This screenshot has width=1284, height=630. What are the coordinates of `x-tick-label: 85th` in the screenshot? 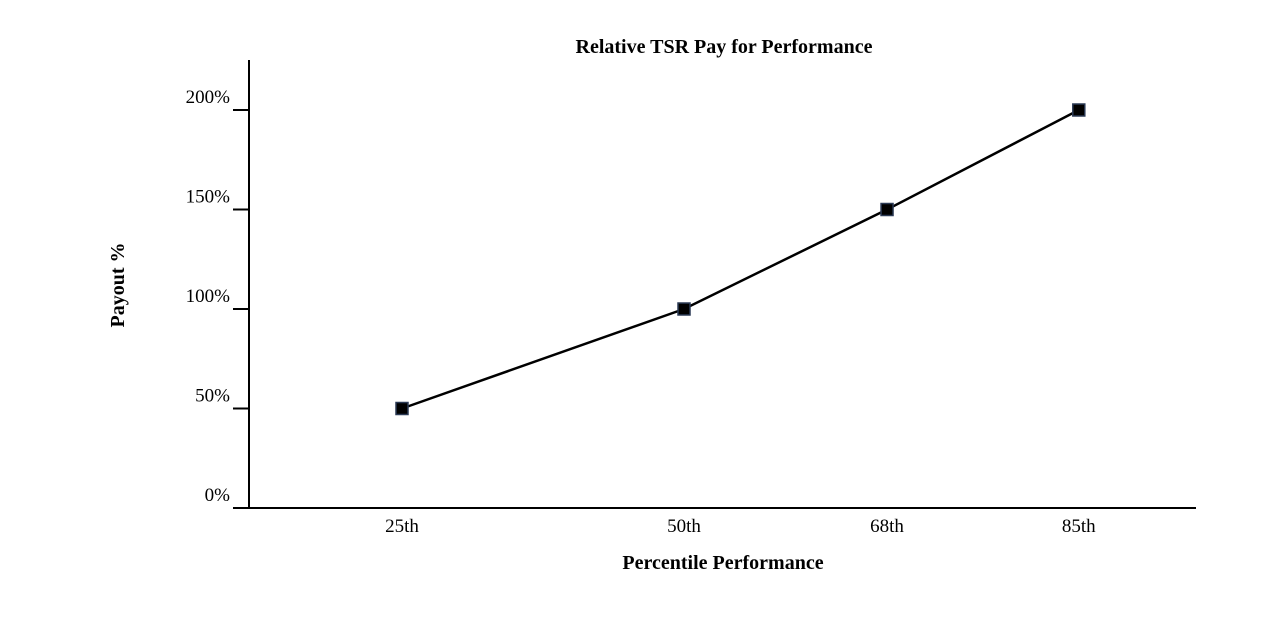 It's located at (1079, 526).